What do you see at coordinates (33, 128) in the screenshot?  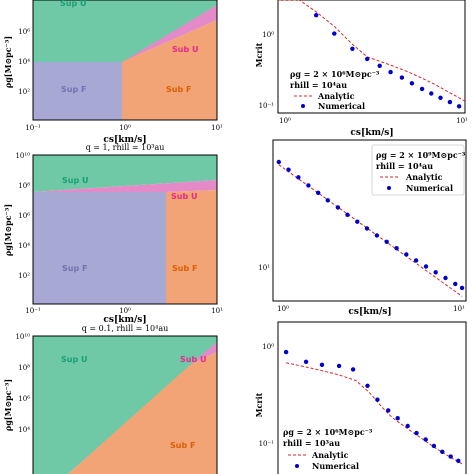 I see `xtick-1: 10⁻¹` at bounding box center [33, 128].